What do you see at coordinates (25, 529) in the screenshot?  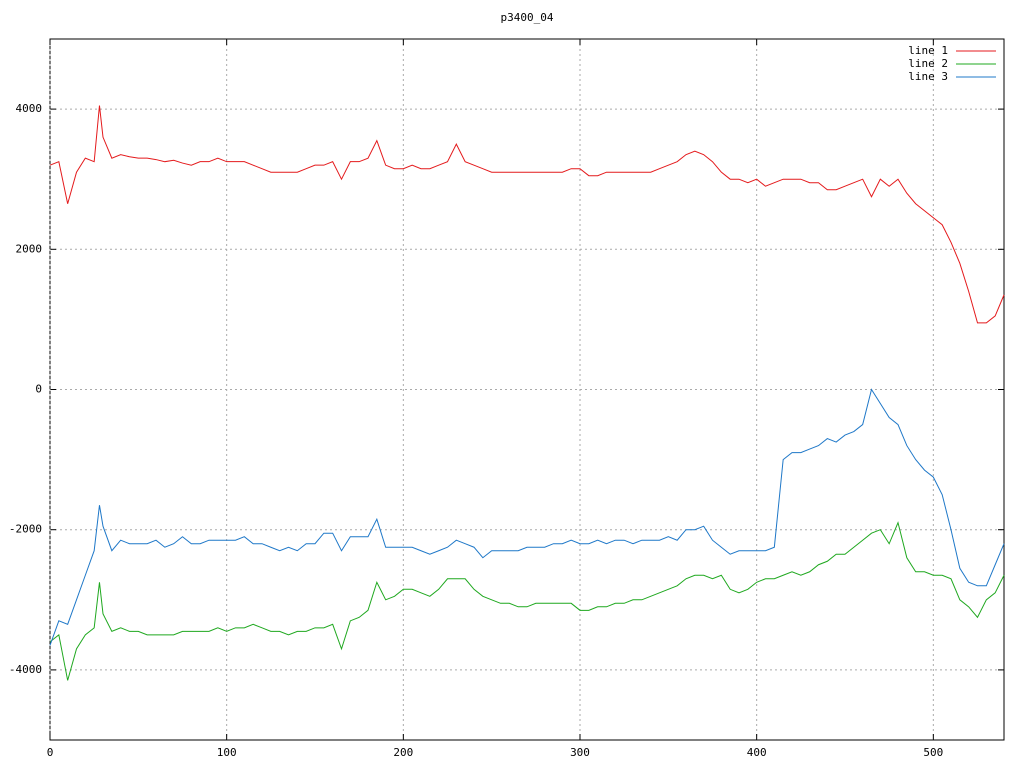 I see `y-tick-label: -2000` at bounding box center [25, 529].